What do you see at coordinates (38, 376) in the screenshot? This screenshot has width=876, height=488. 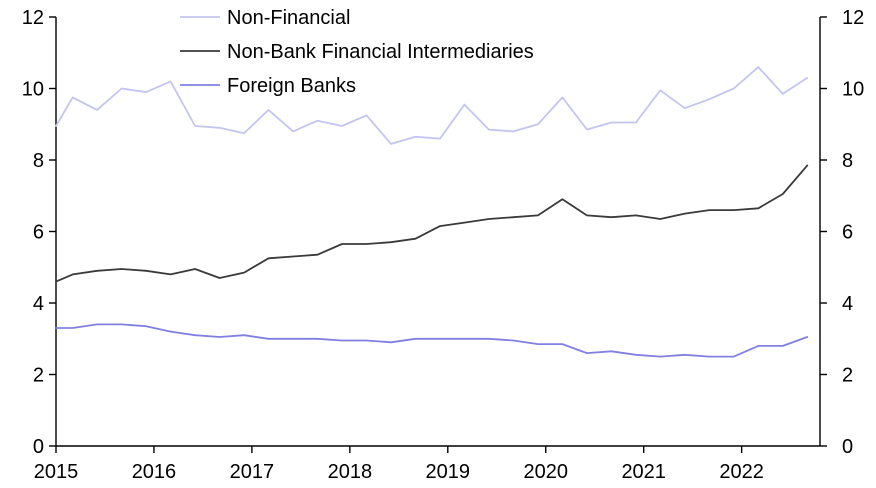 I see `y-tick-label-left: 2` at bounding box center [38, 376].